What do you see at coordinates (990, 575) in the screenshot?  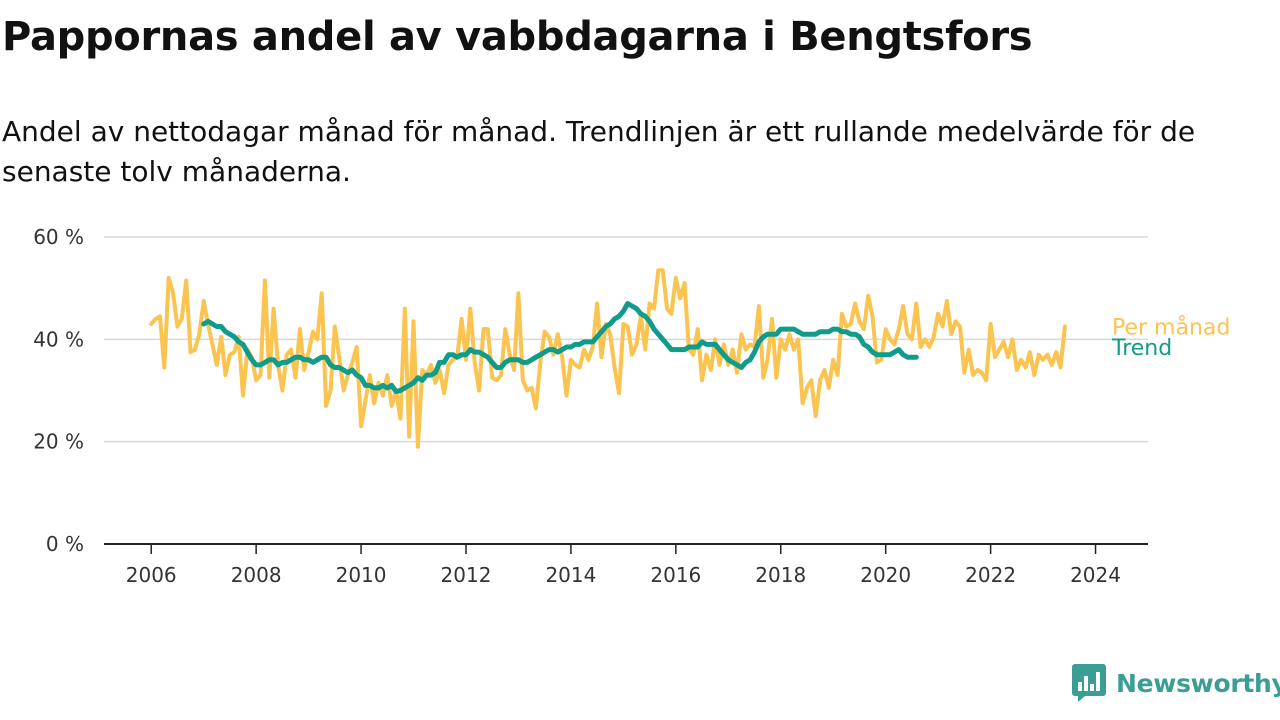 I see `x-tick-label: 2022` at bounding box center [990, 575].